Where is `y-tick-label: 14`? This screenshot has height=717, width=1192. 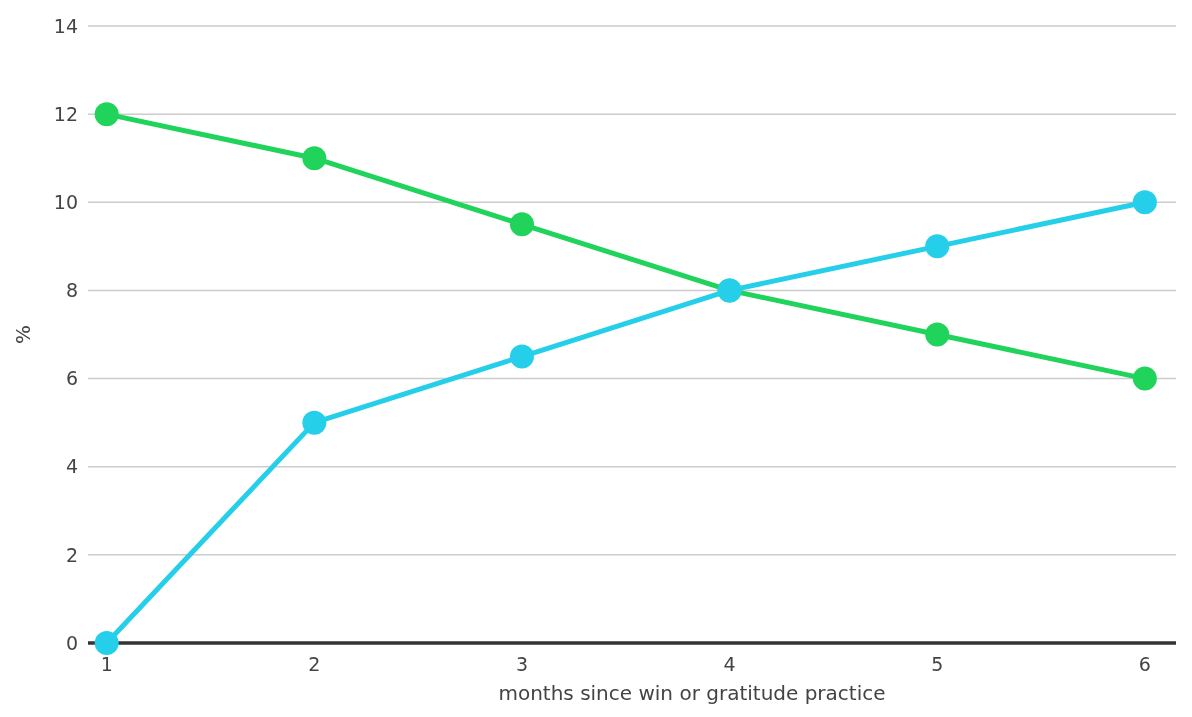
y-tick-label: 14 is located at coordinates (65, 25).